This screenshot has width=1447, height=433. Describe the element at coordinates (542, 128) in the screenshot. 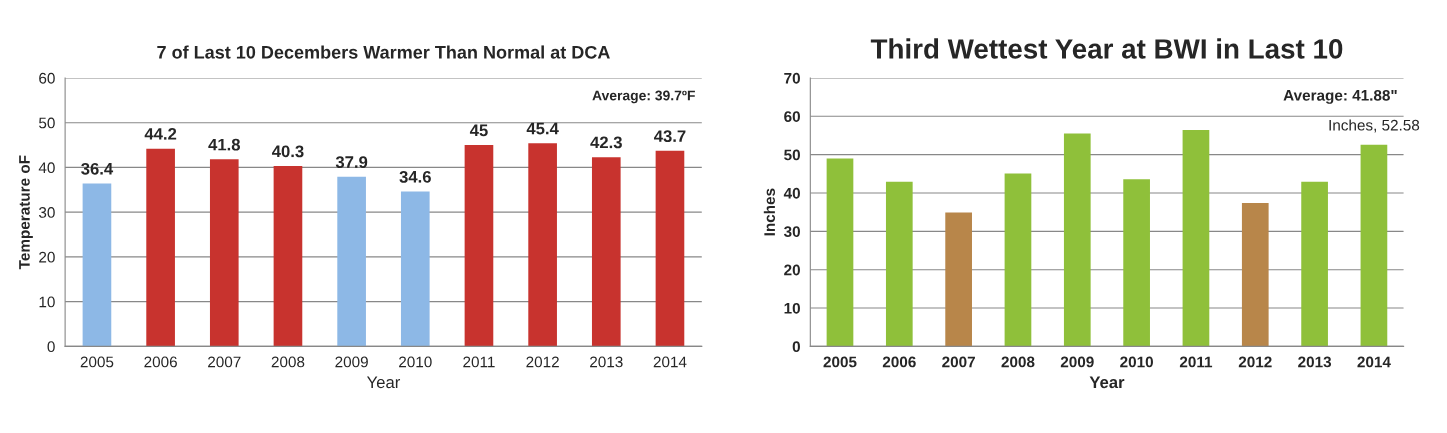

I see `data-label: 45.4` at that location.